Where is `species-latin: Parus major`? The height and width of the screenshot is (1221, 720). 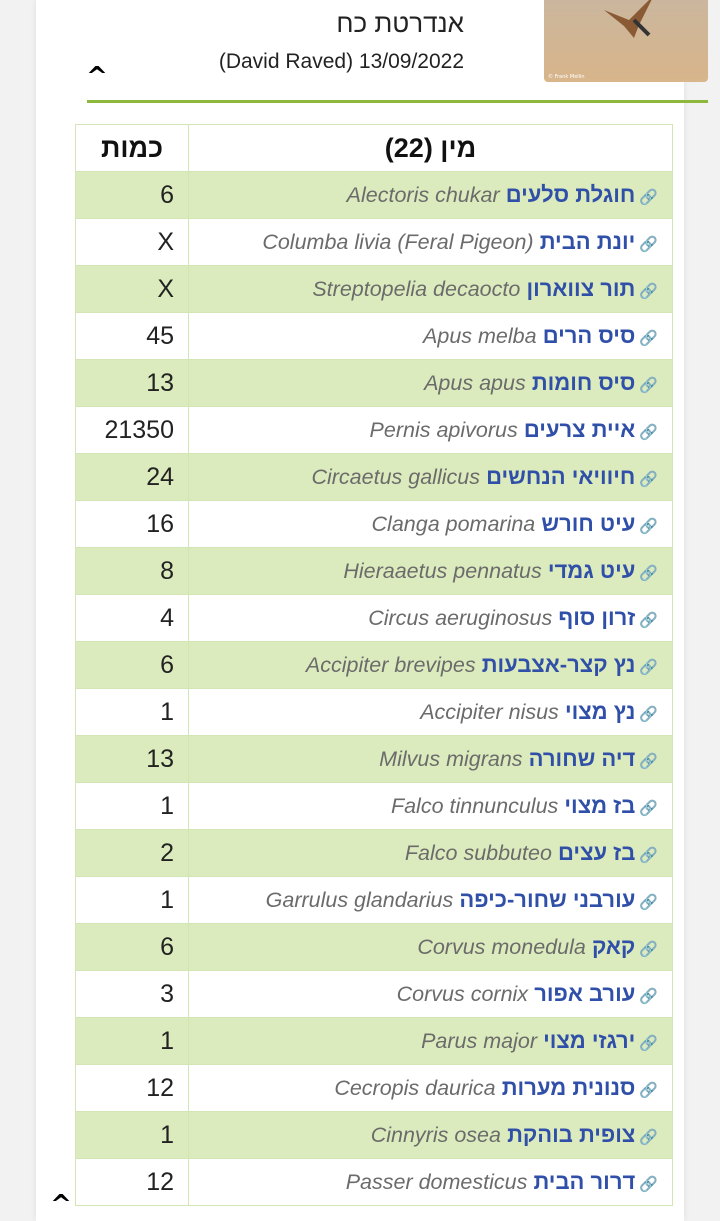 species-latin: Parus major is located at coordinates (479, 1041).